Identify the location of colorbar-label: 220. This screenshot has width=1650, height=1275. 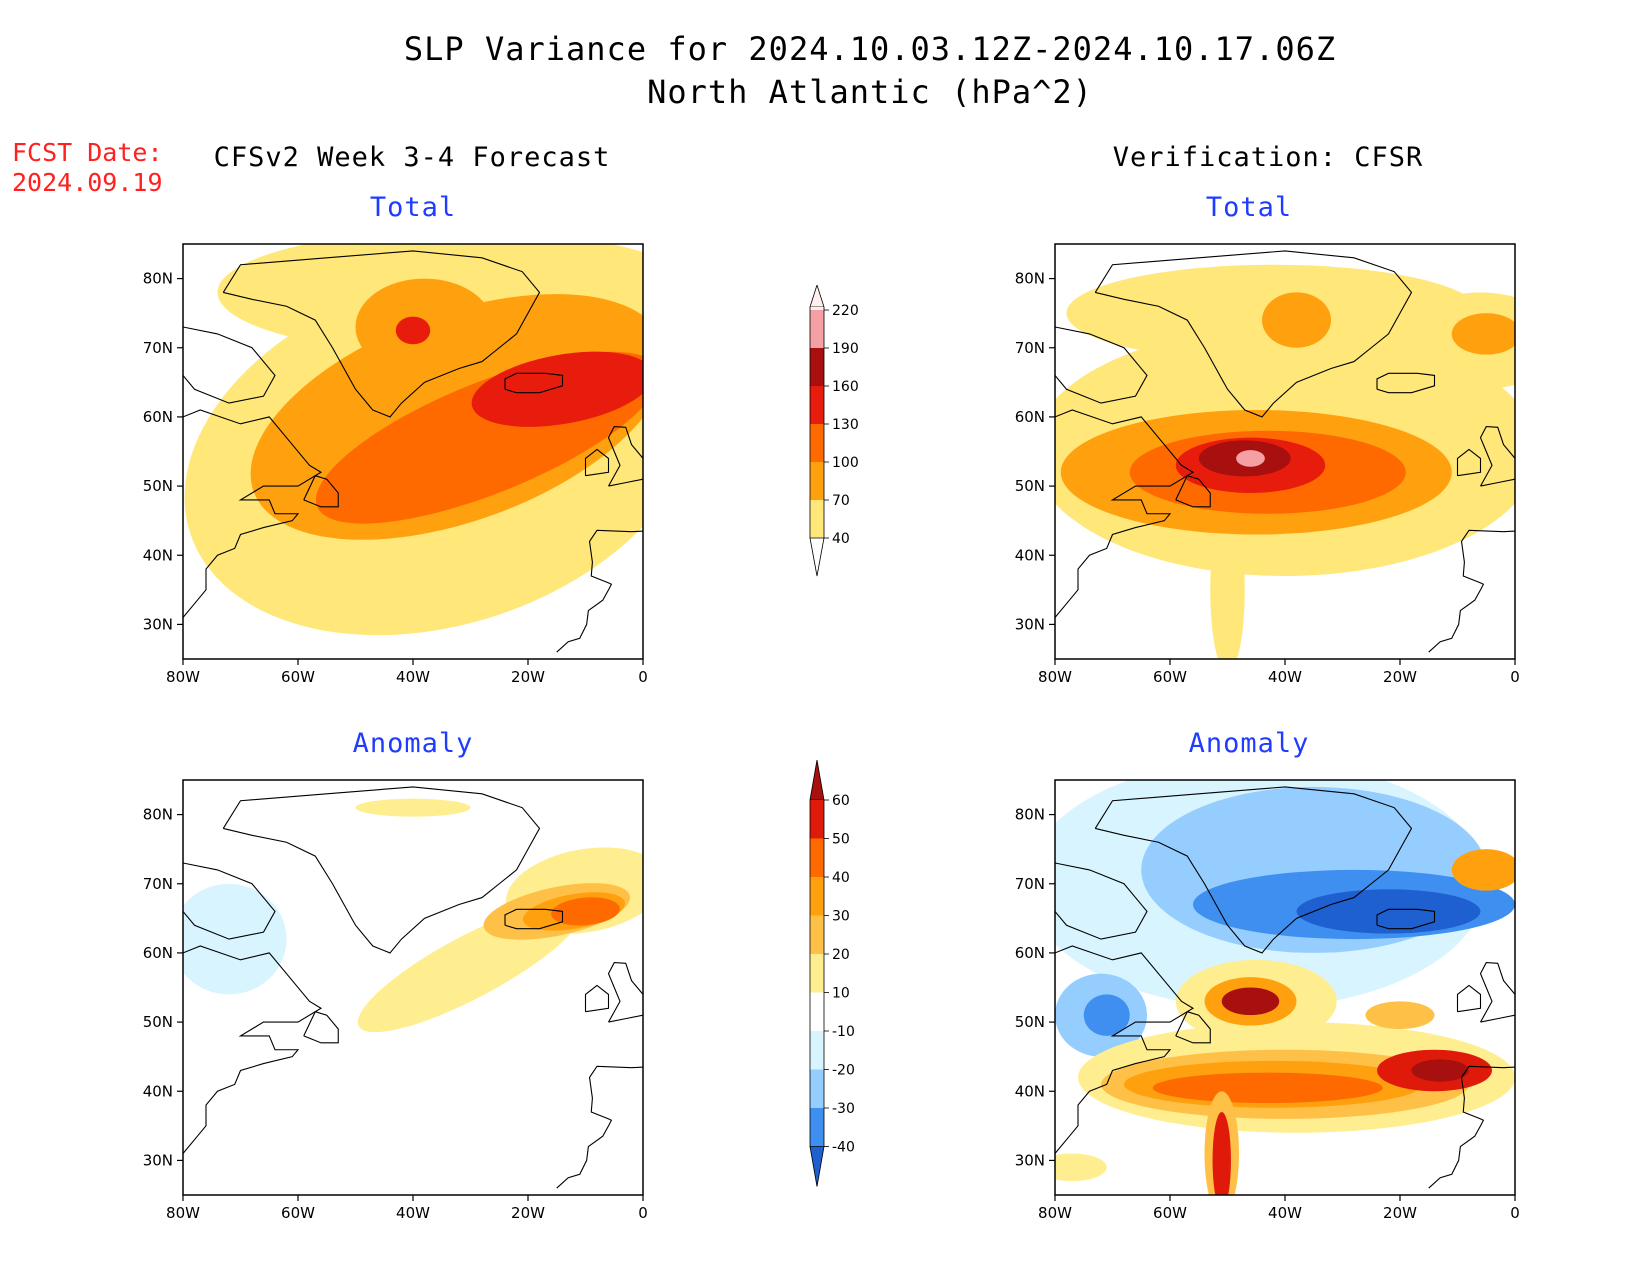
(845, 311).